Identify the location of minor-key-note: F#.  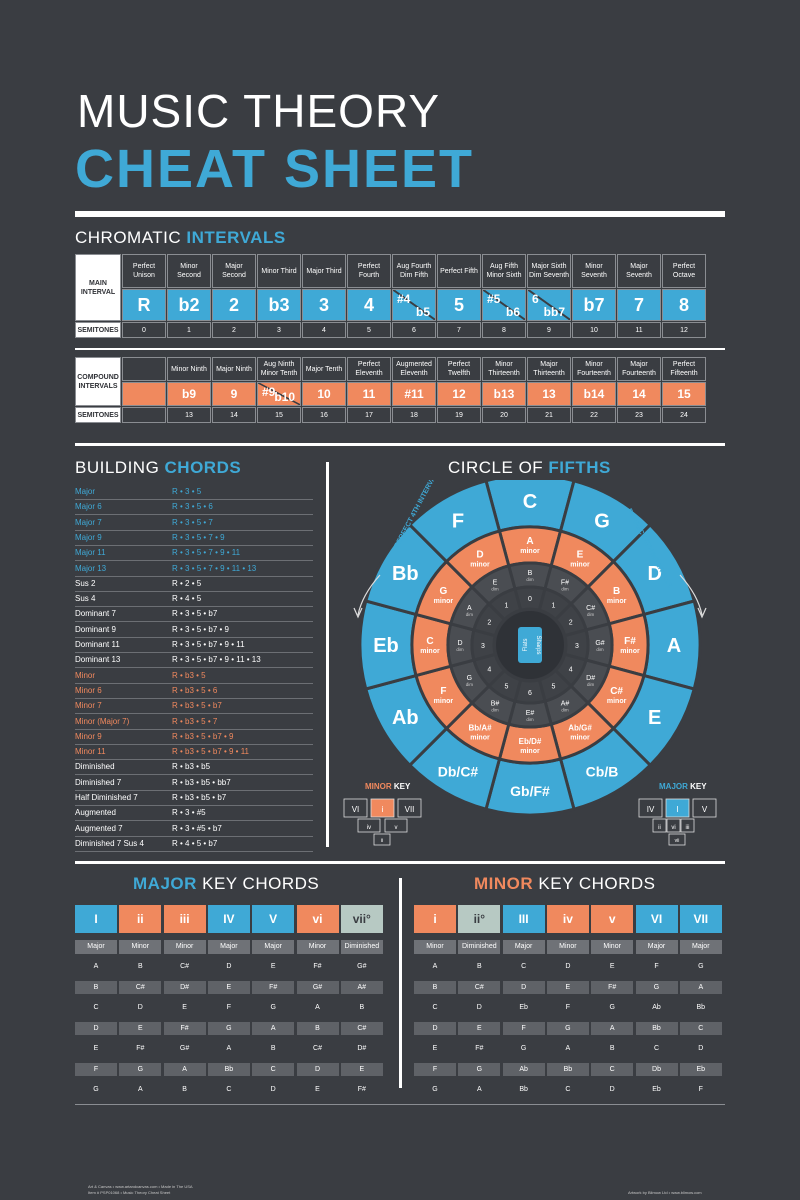
(630, 641).